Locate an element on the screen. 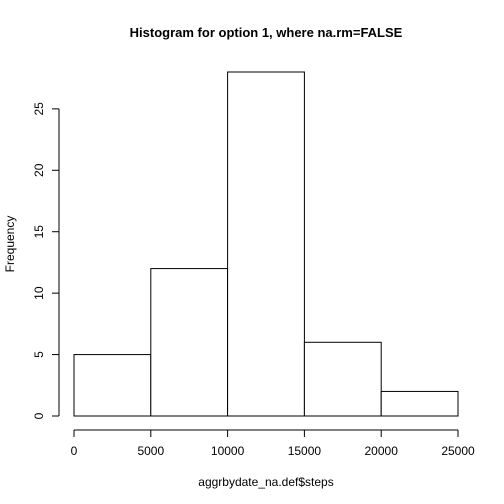 The height and width of the screenshot is (504, 504). x-axis: 0 5000 10000 15000 20000 25000 is located at coordinates (273, 443).